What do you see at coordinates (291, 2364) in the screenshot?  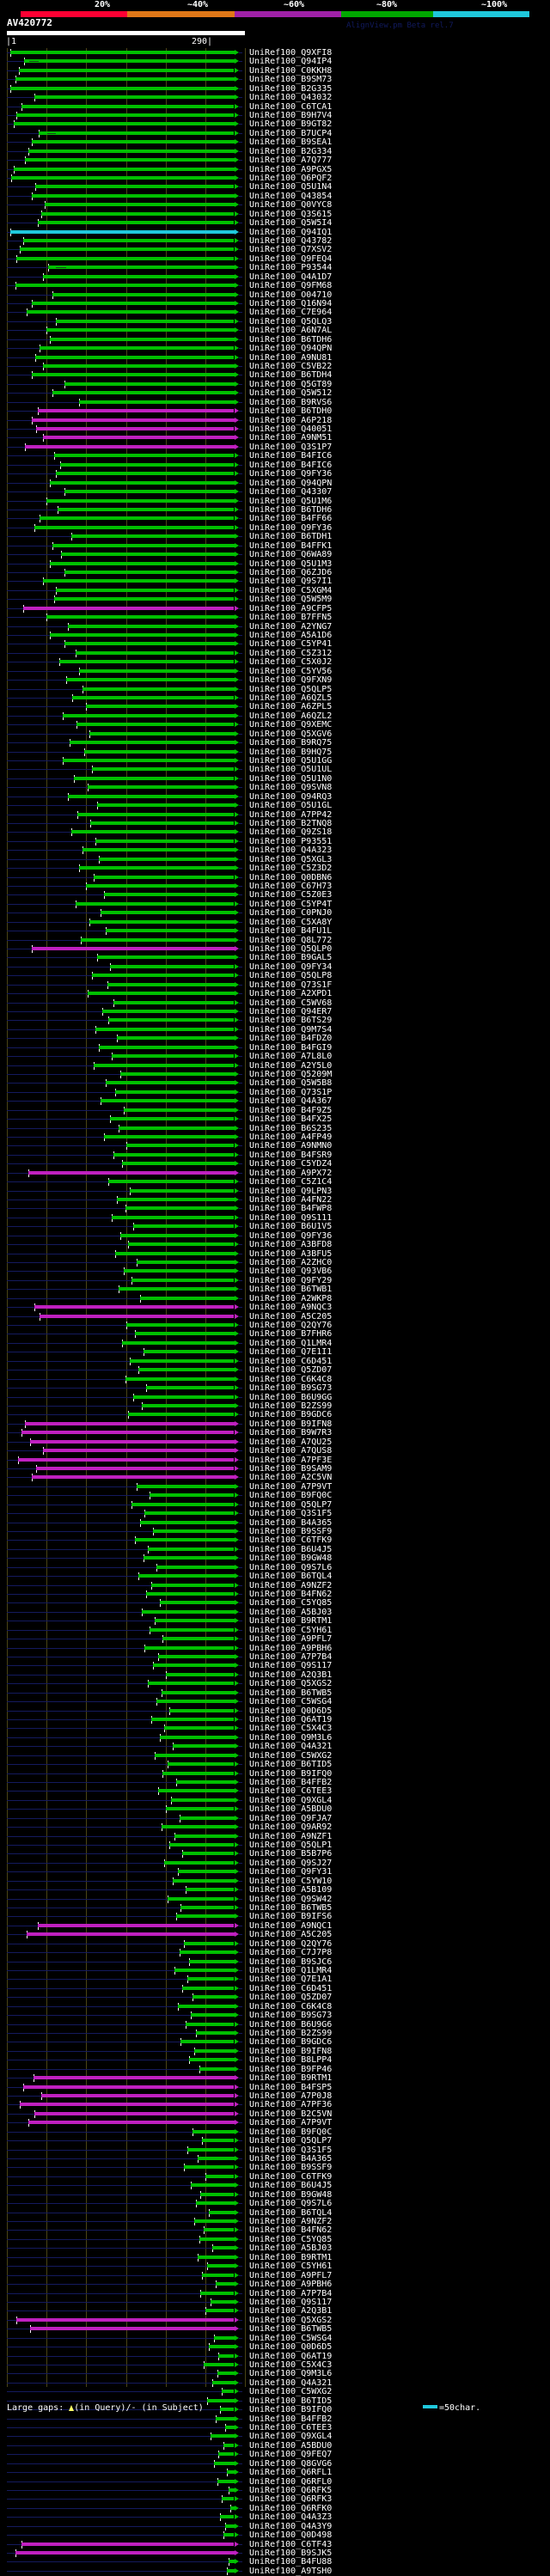 I see `hit-accession-label: UniRef100_C5X4C3` at bounding box center [291, 2364].